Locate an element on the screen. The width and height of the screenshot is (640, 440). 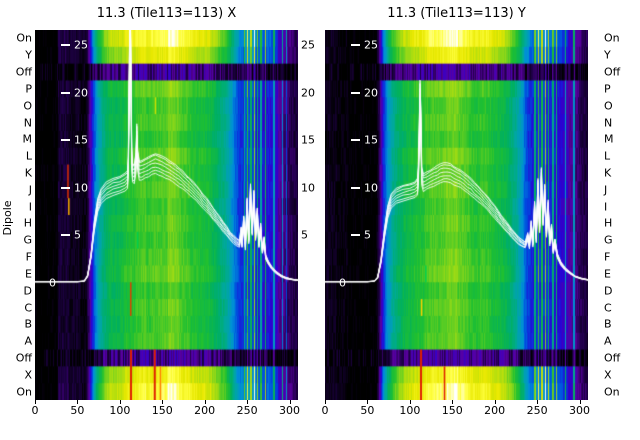
y-tick-label-gap: 15 is located at coordinates (308, 140).